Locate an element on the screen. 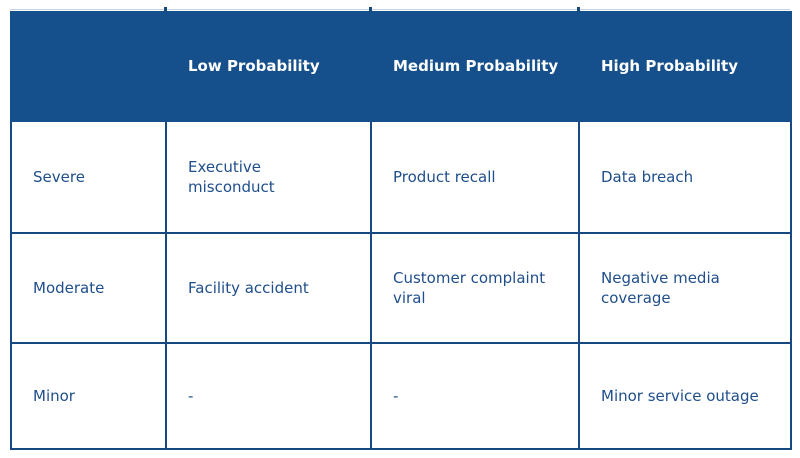 The width and height of the screenshot is (800, 458). table-top-edge is located at coordinates (400, 9).